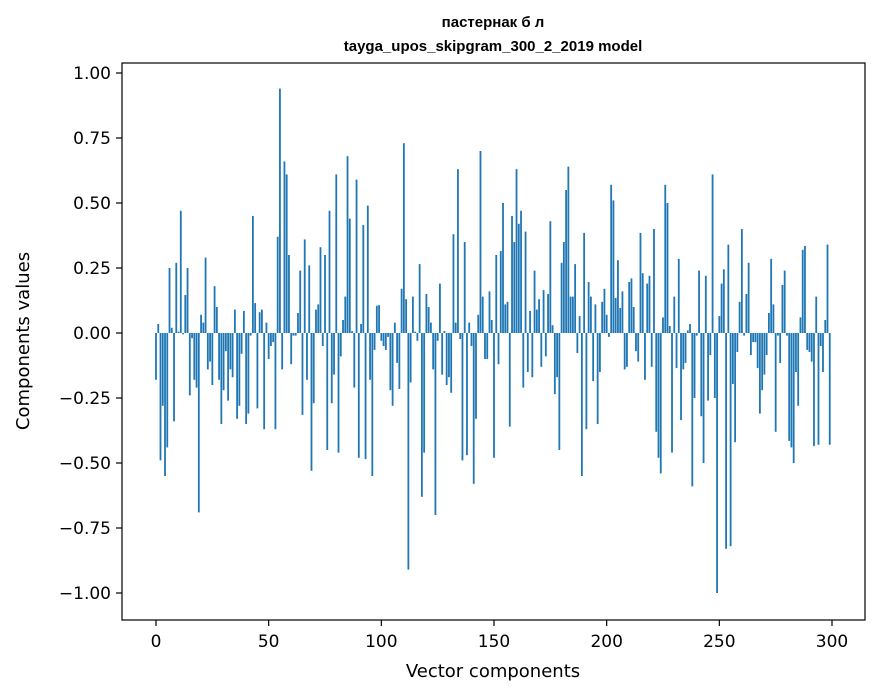 The image size is (880, 696). What do you see at coordinates (92, 74) in the screenshot?
I see `y-tick-label: 1.00` at bounding box center [92, 74].